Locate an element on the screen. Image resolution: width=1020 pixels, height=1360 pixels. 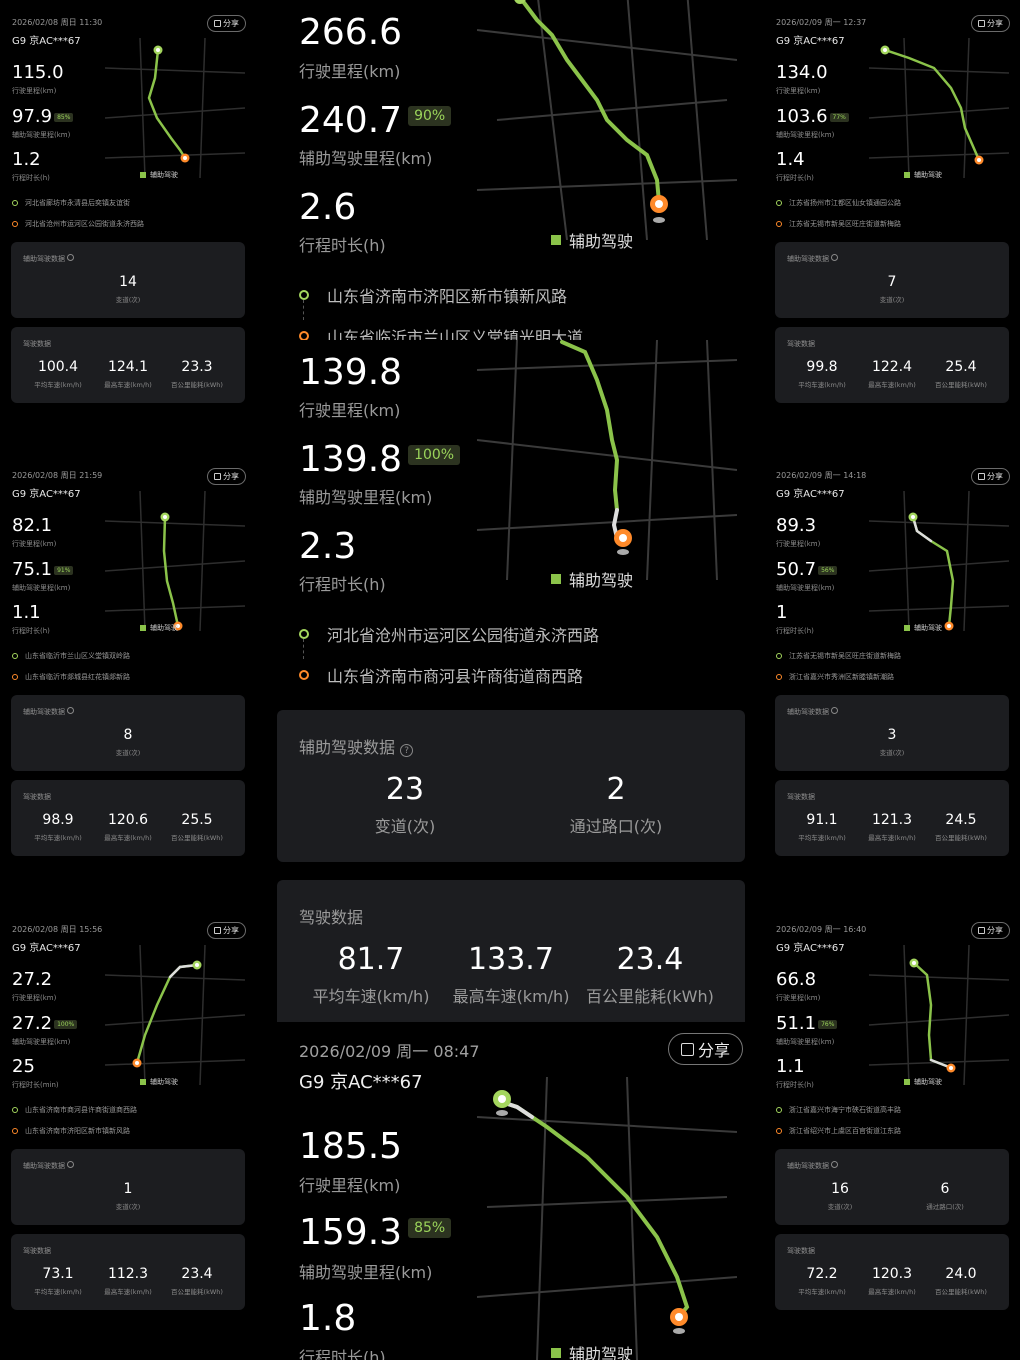
mileage-value: 89.3 is located at coordinates (796, 525).